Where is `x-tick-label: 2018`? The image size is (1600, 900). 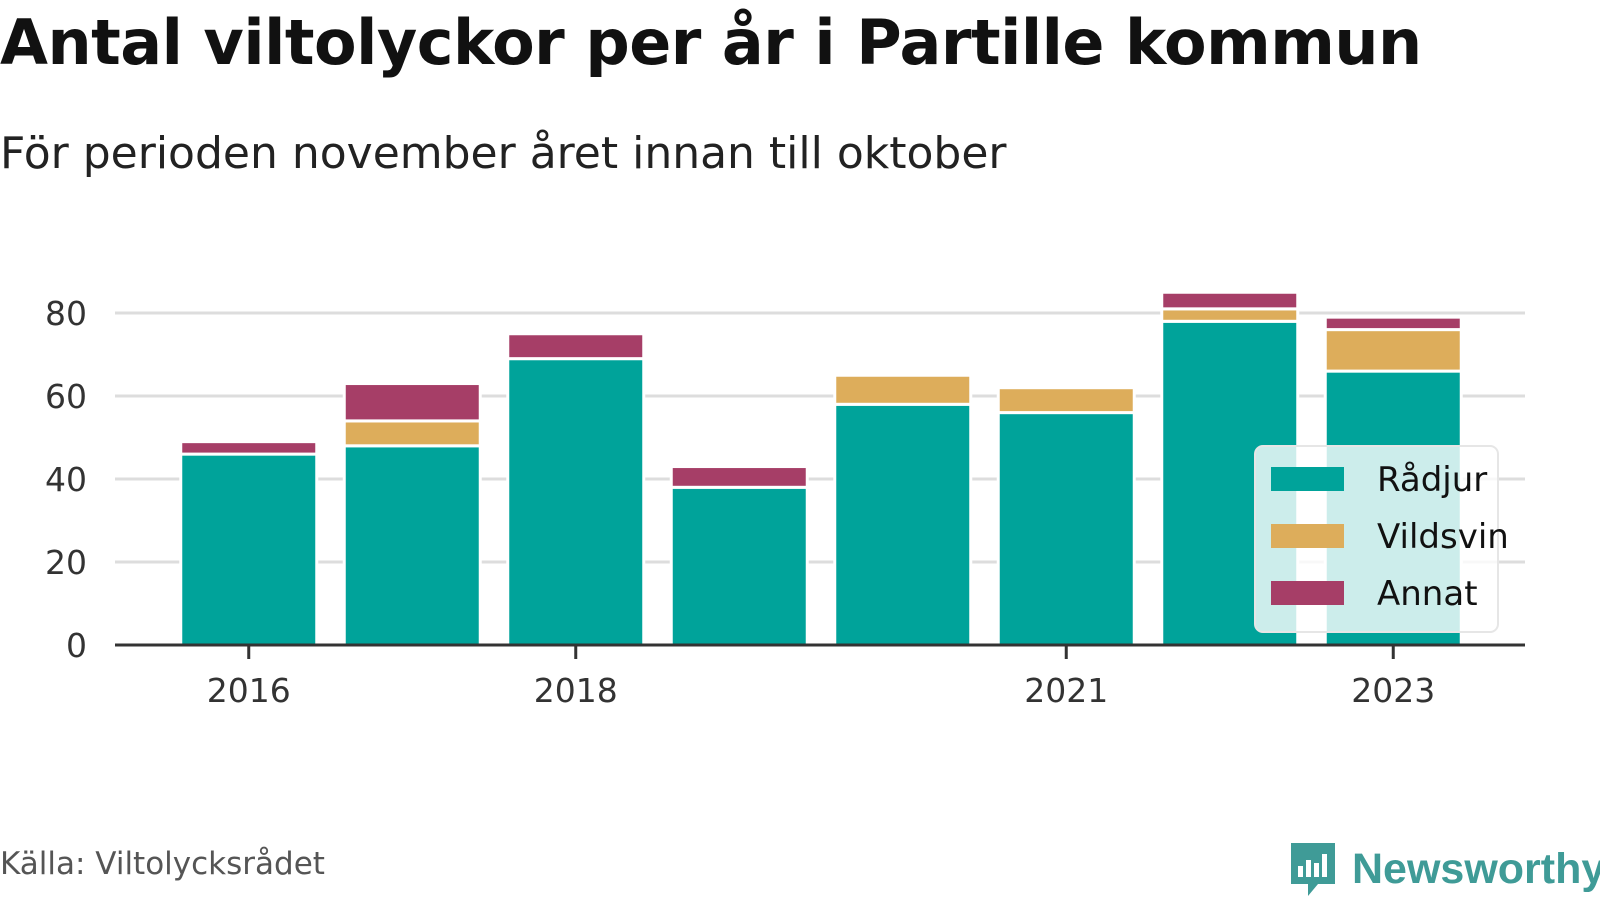 x-tick-label: 2018 is located at coordinates (576, 690).